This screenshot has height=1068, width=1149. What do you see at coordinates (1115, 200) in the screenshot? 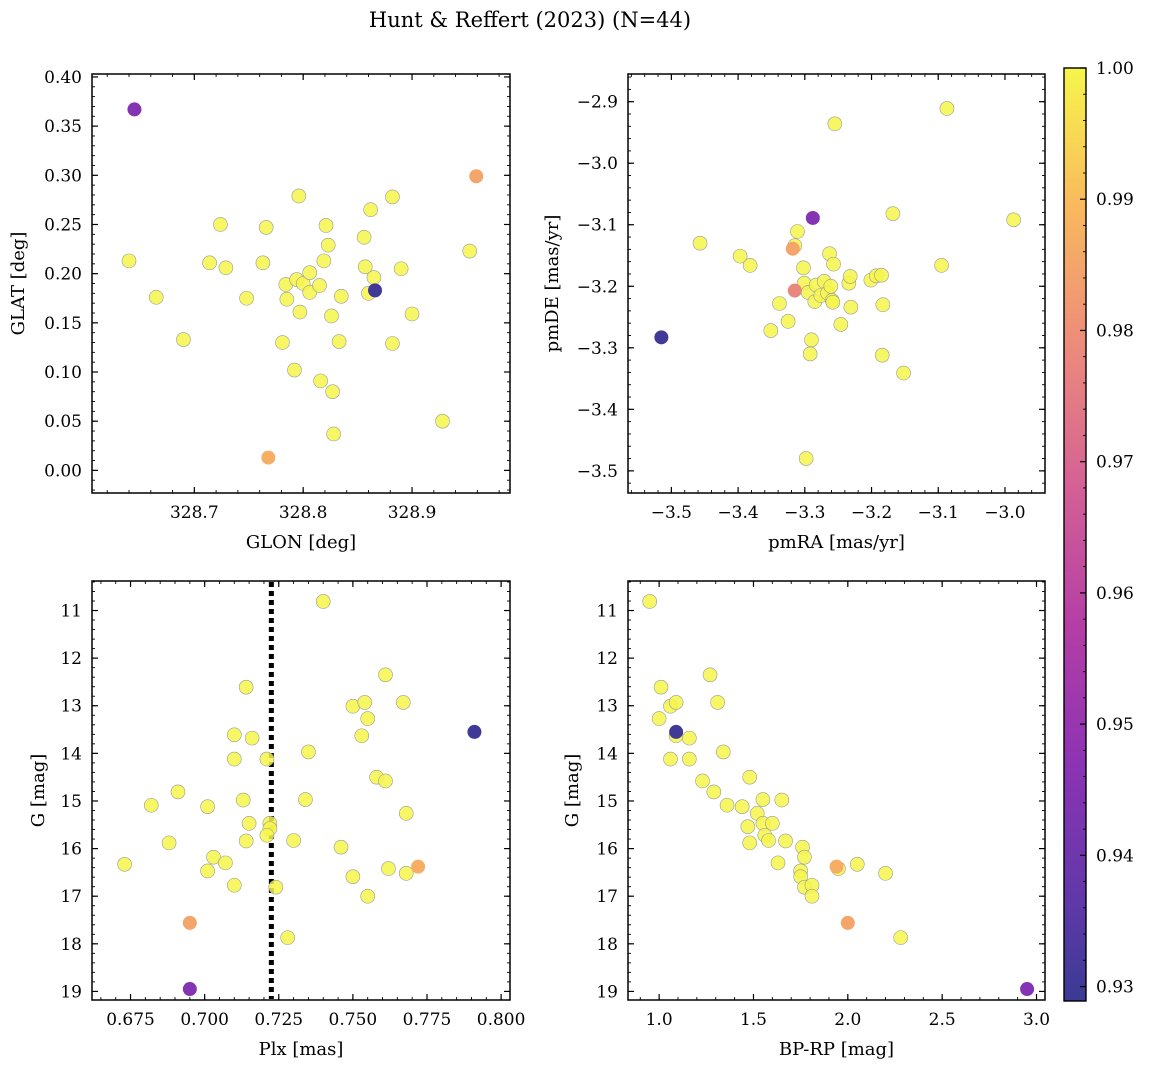
I see `colorbar-tick-label: 0.99` at bounding box center [1115, 200].